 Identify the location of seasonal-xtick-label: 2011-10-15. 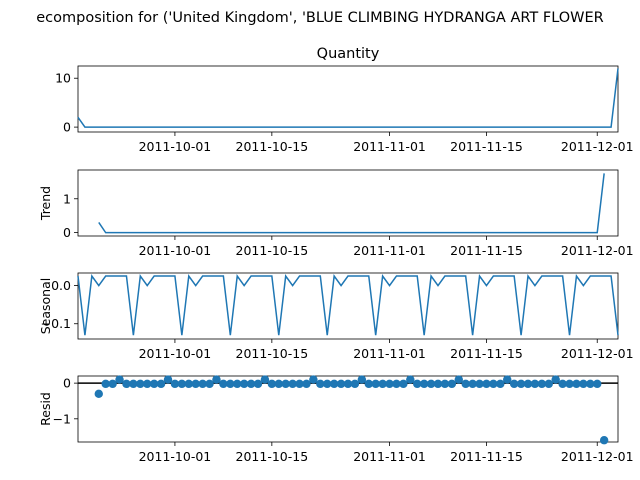
(272, 353).